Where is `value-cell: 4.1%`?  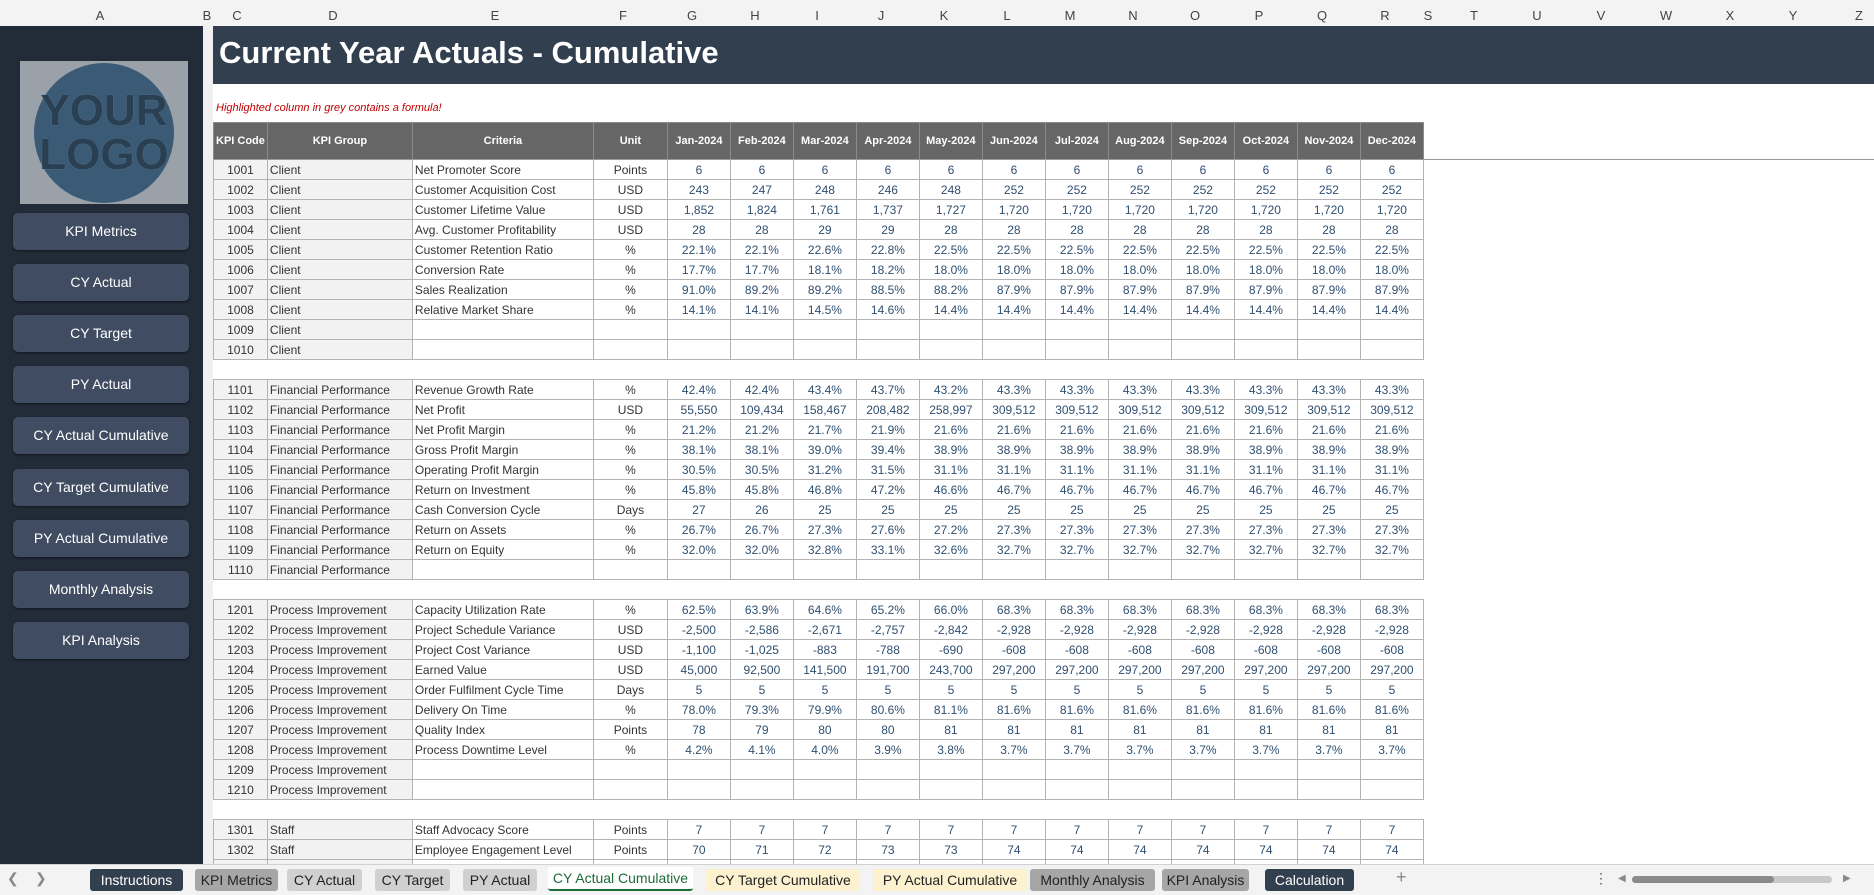 value-cell: 4.1% is located at coordinates (761, 749).